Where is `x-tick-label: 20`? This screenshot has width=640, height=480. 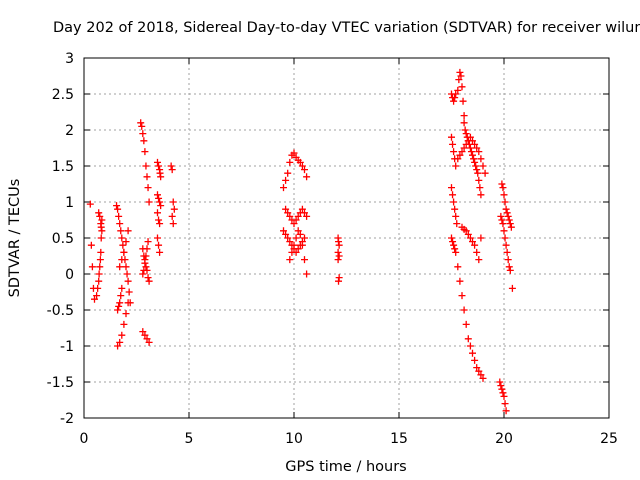
x-tick-label: 20 is located at coordinates (504, 439).